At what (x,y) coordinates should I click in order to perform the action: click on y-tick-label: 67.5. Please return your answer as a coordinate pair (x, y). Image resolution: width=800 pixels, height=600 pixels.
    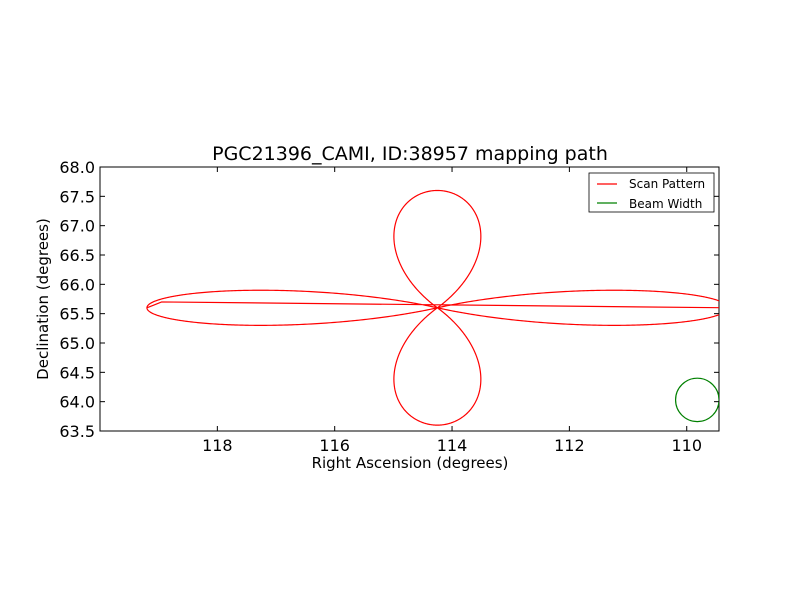
    Looking at the image, I should click on (77, 196).